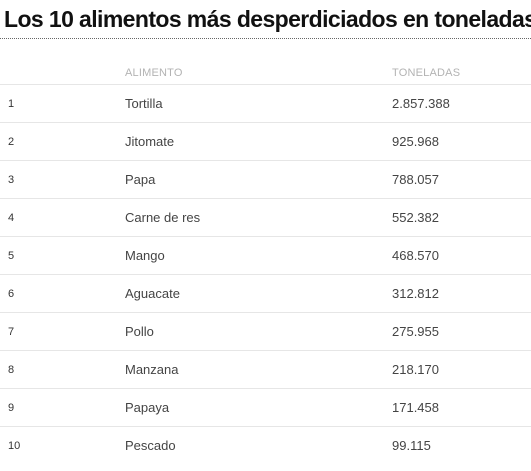  Describe the element at coordinates (461, 331) in the screenshot. I see `tons-cell: 275.955` at that location.